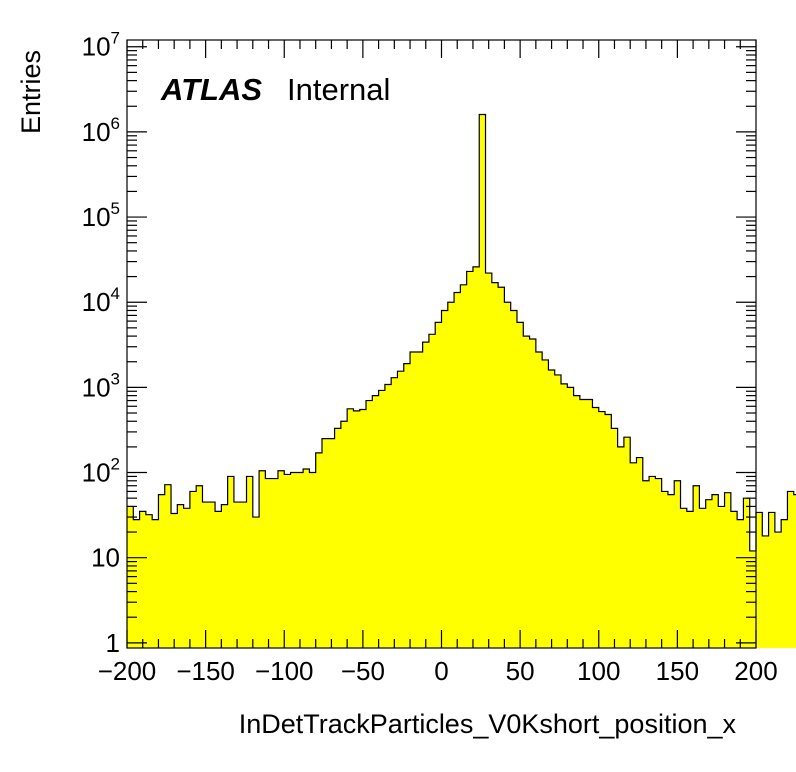 This screenshot has width=796, height=772. I want to click on x-tick-label: 100, so click(598, 671).